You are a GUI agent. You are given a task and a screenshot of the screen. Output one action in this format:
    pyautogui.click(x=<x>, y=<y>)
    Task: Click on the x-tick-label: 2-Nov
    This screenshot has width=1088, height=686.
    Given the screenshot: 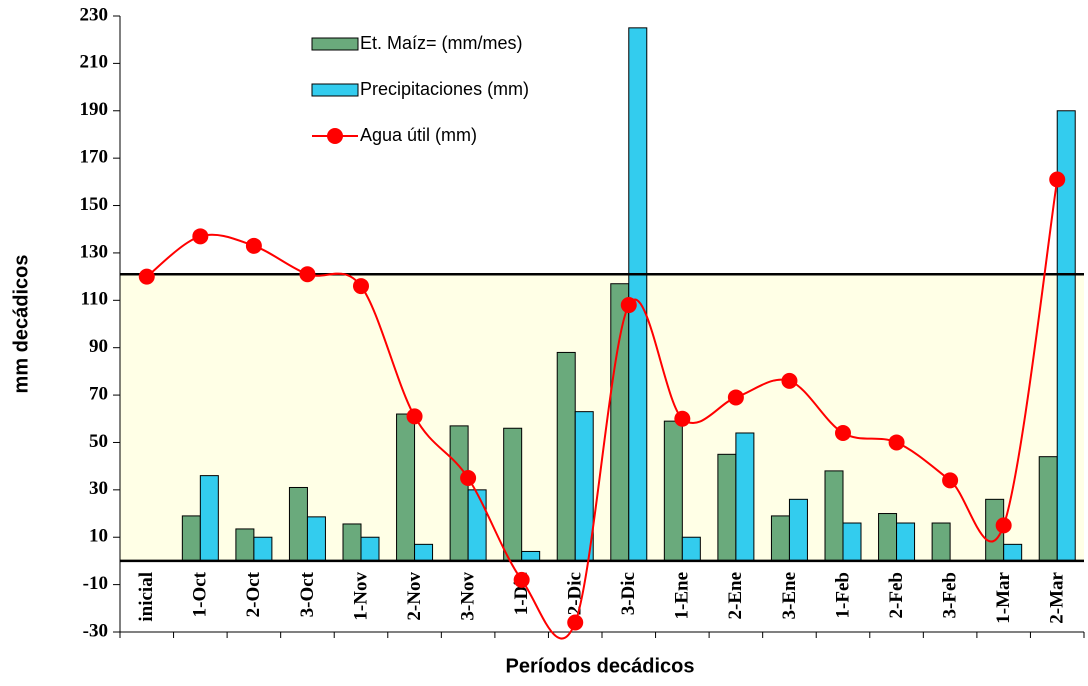 What is the action you would take?
    pyautogui.click(x=414, y=596)
    